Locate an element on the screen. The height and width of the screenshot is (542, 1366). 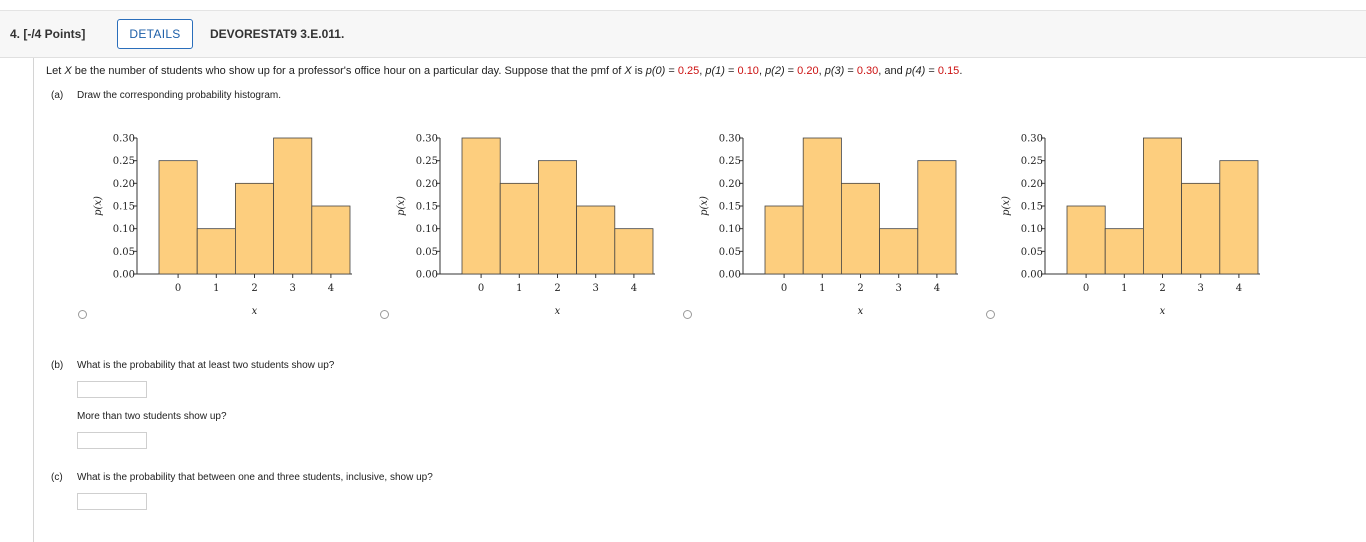
histogram-option-3: 0.00 0.05 0.10 0.15 0.20 0.25 0.30 p(x) 0 1 2 3 4 x is located at coordinates (828, 225).